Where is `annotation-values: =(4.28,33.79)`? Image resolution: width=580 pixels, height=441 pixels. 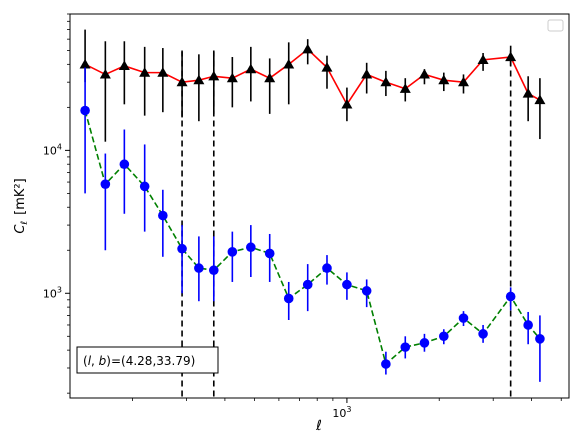 annotation-values: =(4.28,33.79) is located at coordinates (153, 361).